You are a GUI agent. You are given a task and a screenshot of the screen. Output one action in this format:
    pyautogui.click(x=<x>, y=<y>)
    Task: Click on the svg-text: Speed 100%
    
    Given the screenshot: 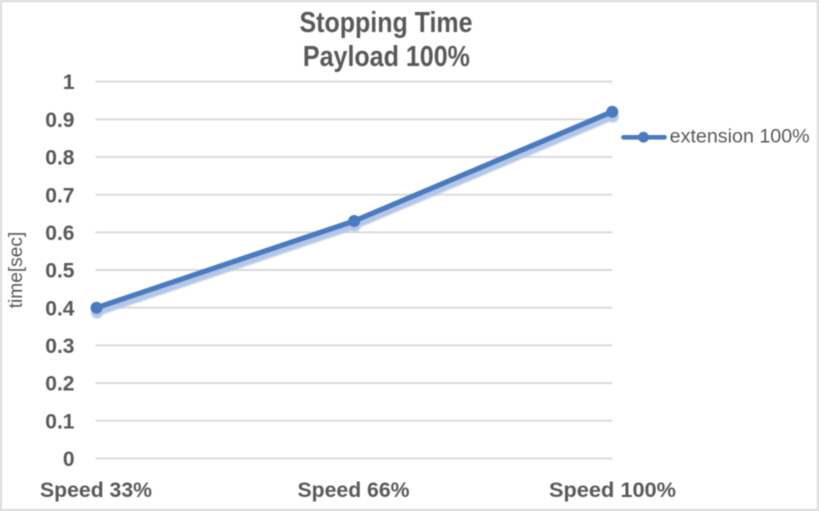 What is the action you would take?
    pyautogui.click(x=612, y=490)
    